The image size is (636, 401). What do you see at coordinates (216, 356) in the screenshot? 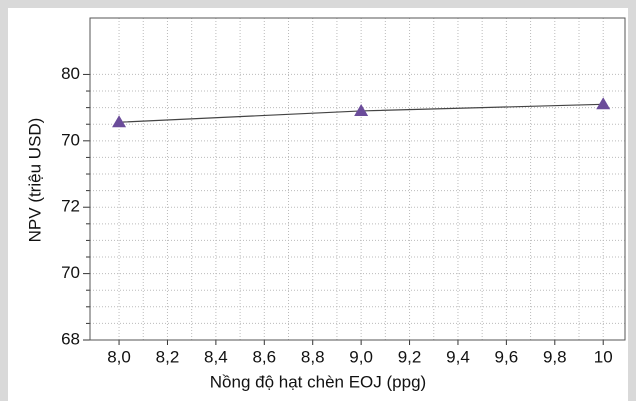
I see `x-tick-label: 8,4` at bounding box center [216, 356].